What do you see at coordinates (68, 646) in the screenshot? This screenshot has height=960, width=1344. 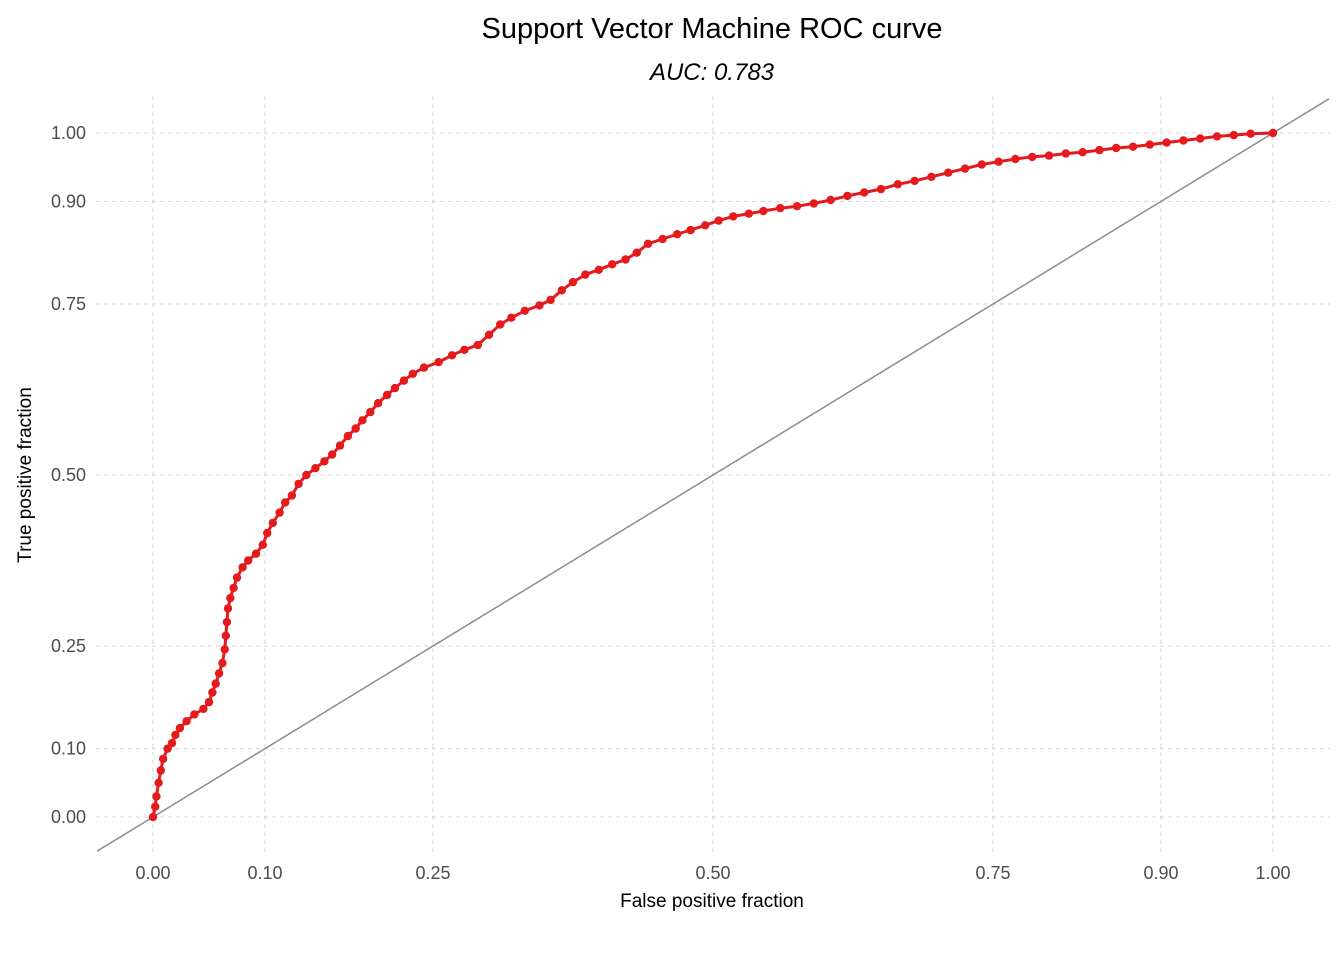 I see `y-tick-label: 0.25` at bounding box center [68, 646].